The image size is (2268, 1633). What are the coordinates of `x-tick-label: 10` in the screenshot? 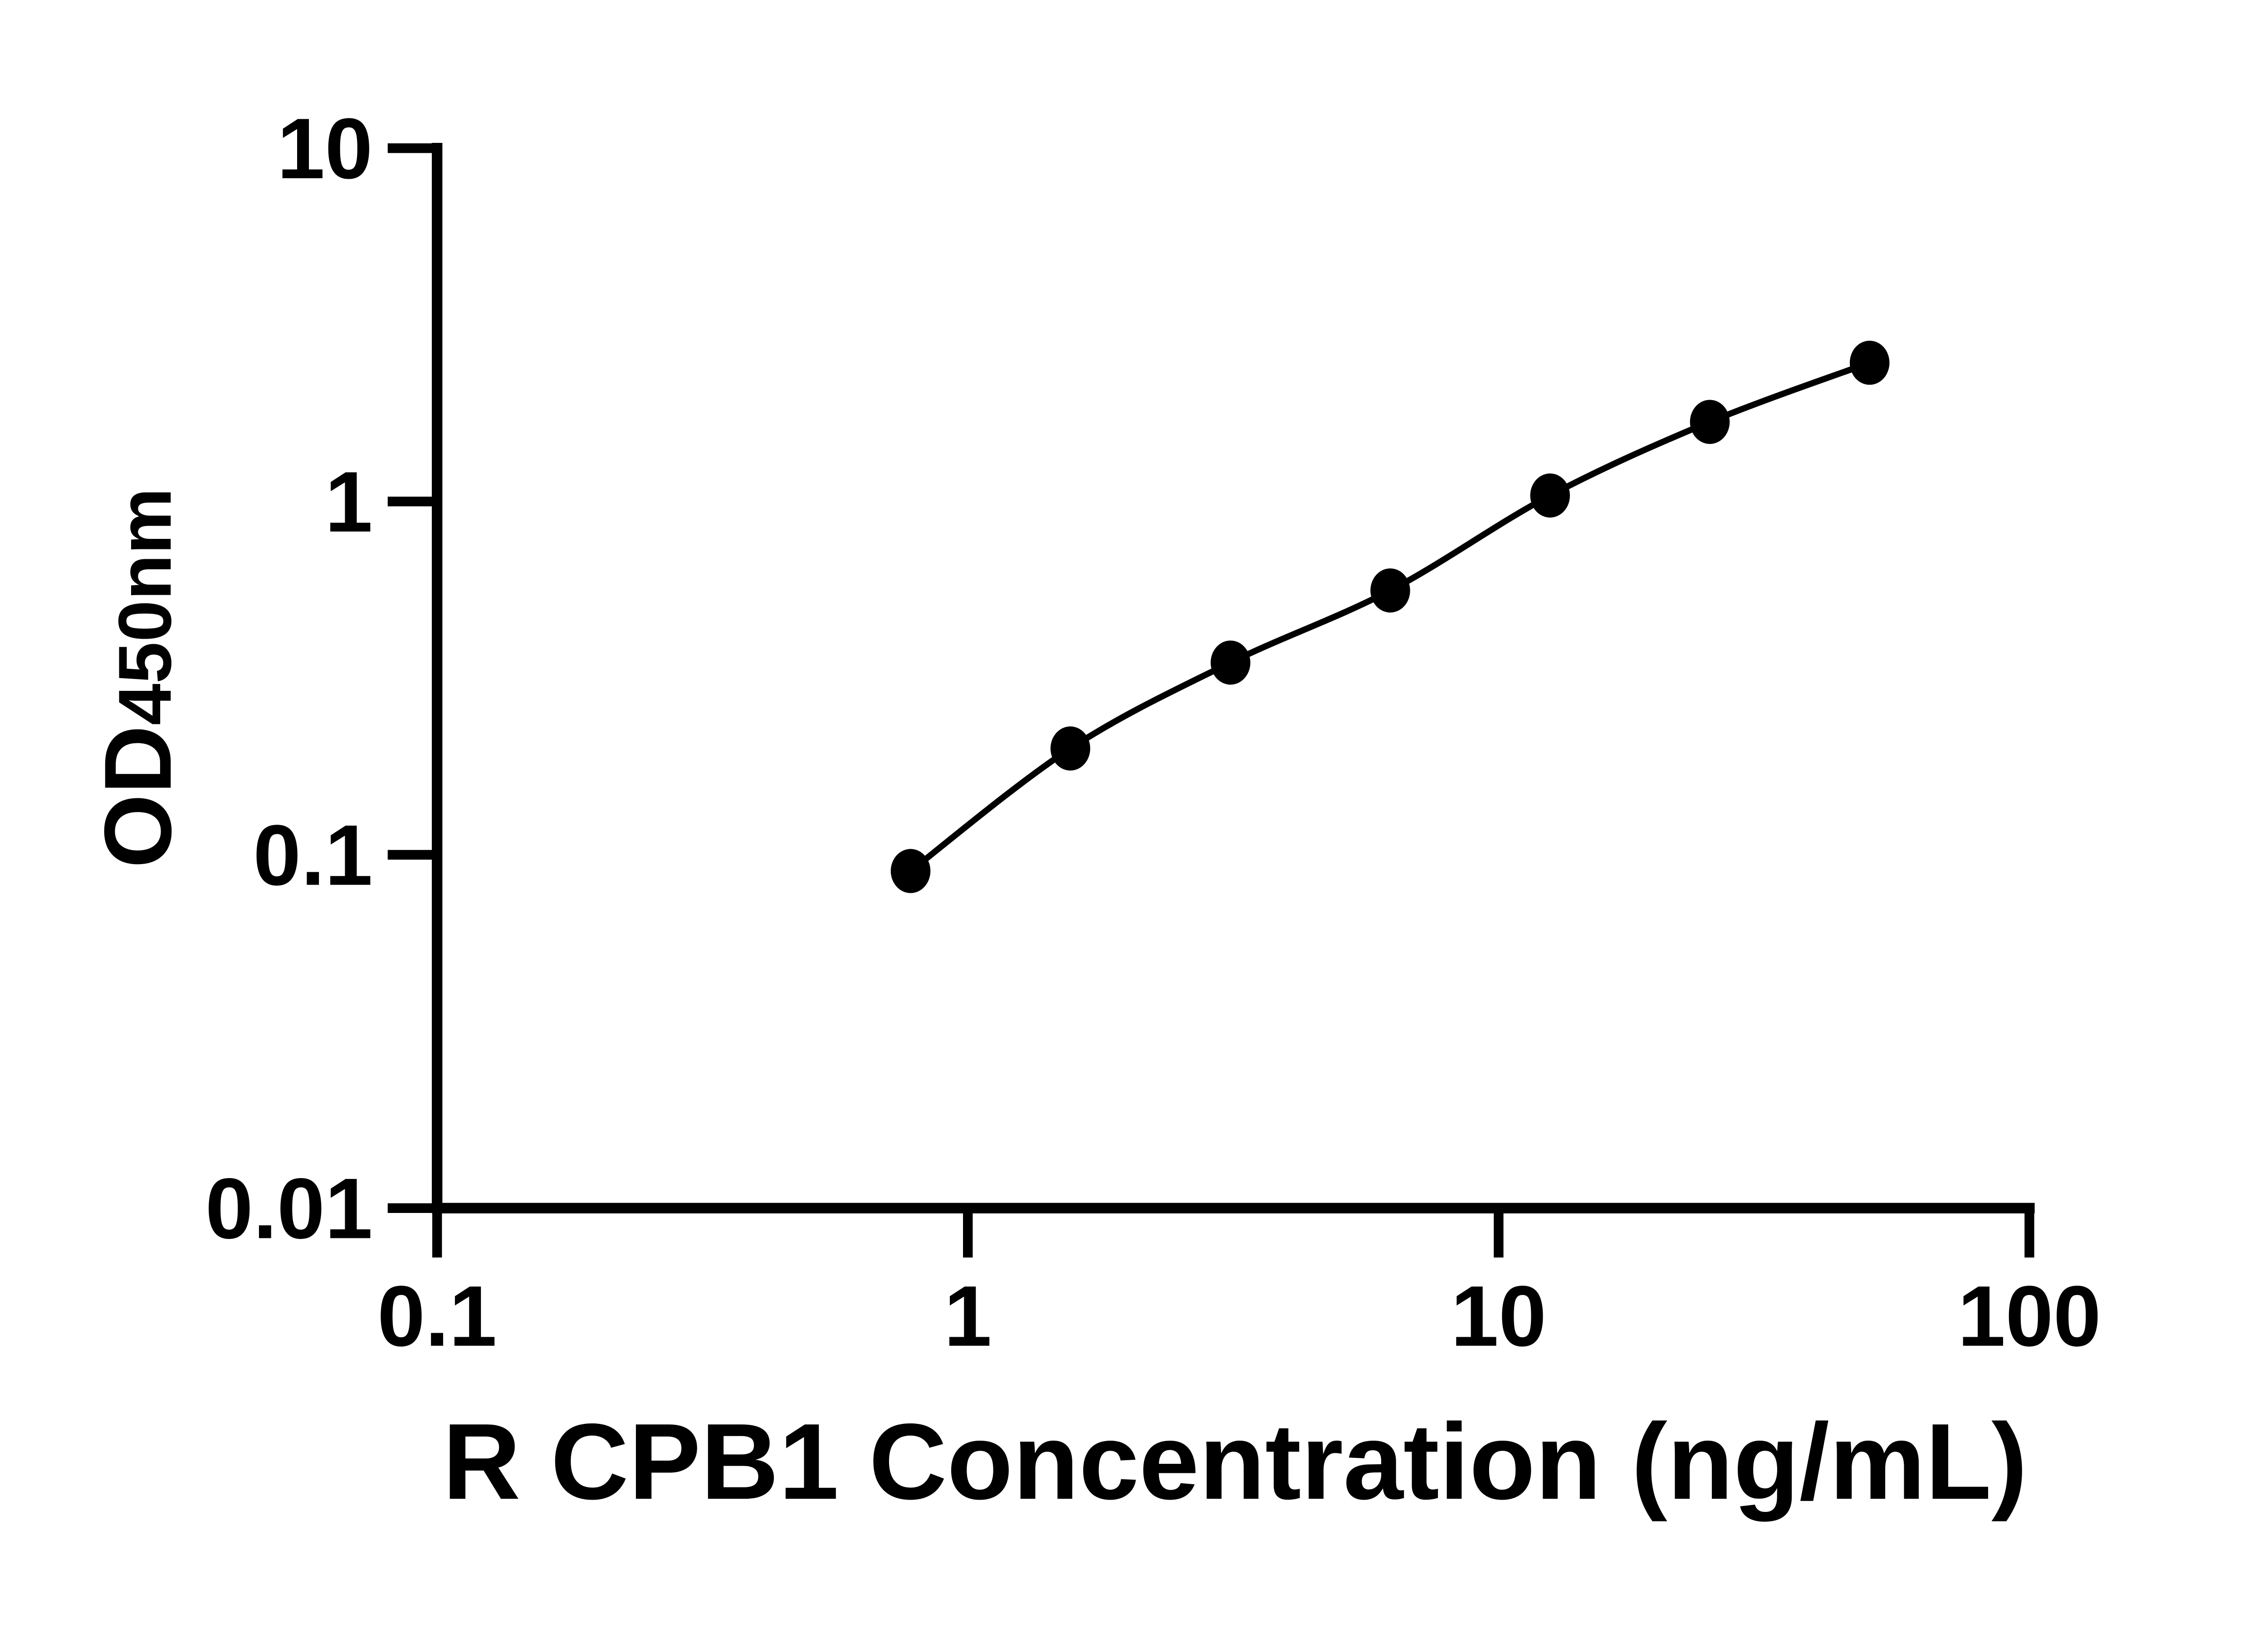 It's located at (1499, 1316).